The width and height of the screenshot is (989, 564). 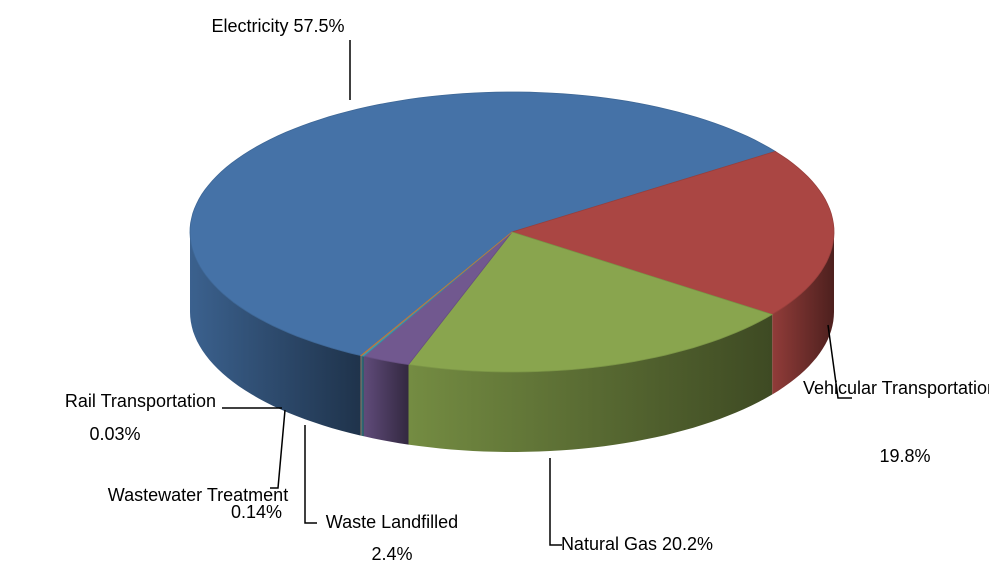 I want to click on category-label: Rail Transportation, so click(x=140, y=401).